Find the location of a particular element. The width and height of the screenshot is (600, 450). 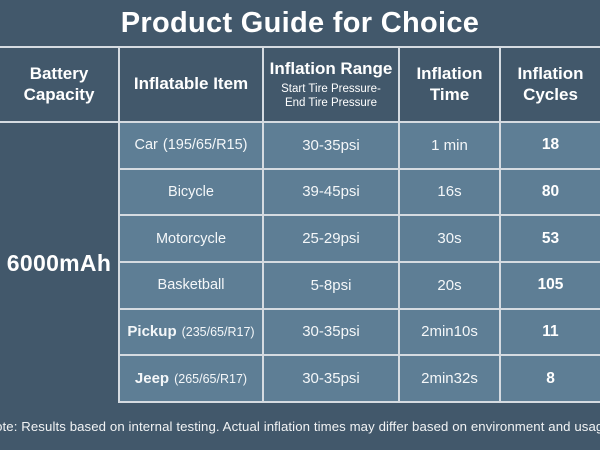

header-cell-inflatable-item: Inflatable Item is located at coordinates (192, 85).